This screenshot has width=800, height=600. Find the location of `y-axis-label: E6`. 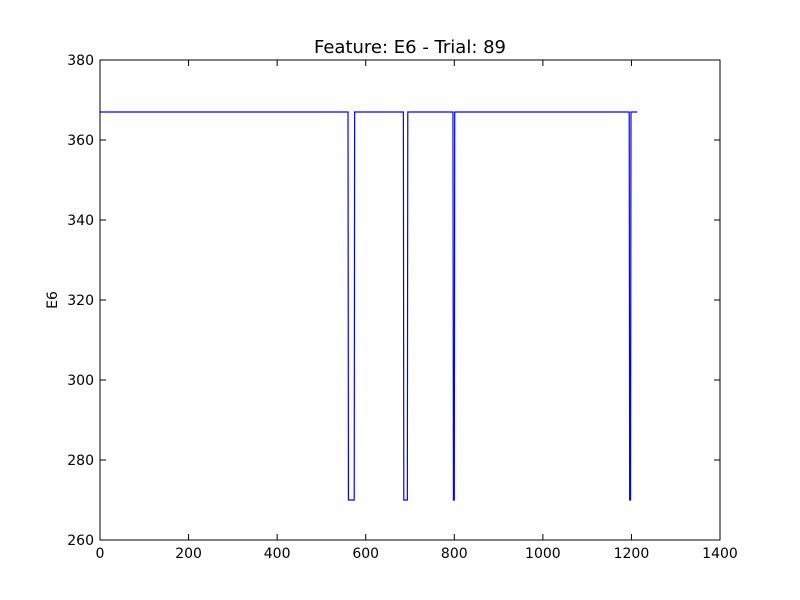

y-axis-label: E6 is located at coordinates (53, 300).